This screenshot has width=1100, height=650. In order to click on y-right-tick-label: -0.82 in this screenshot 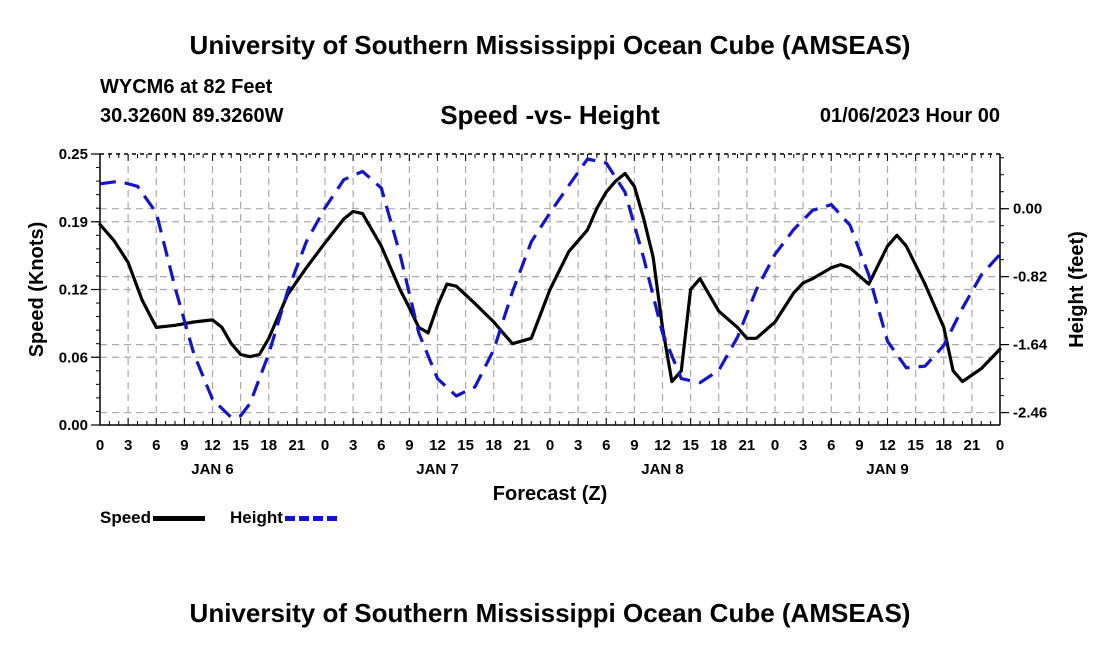, I will do `click(1030, 277)`.